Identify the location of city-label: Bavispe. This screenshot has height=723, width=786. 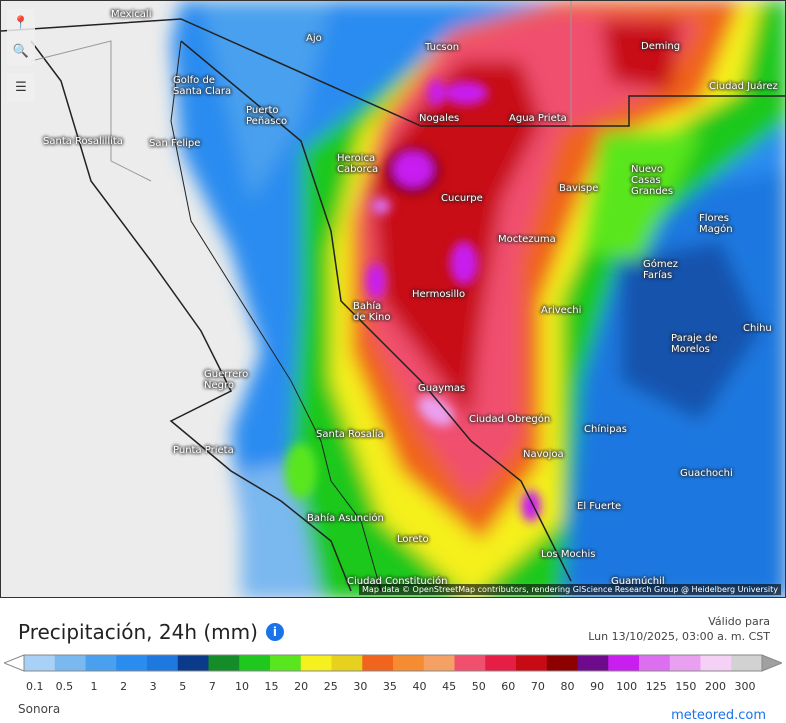
(579, 188).